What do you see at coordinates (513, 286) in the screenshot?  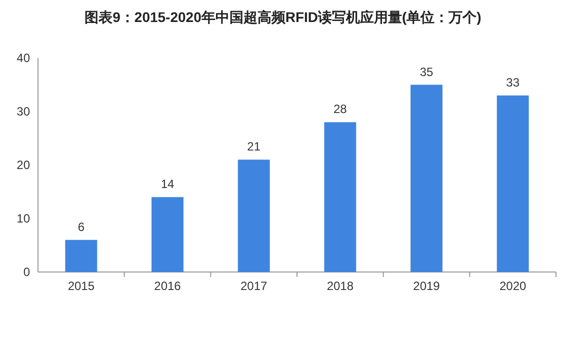 I see `x-tick-label: 2020` at bounding box center [513, 286].